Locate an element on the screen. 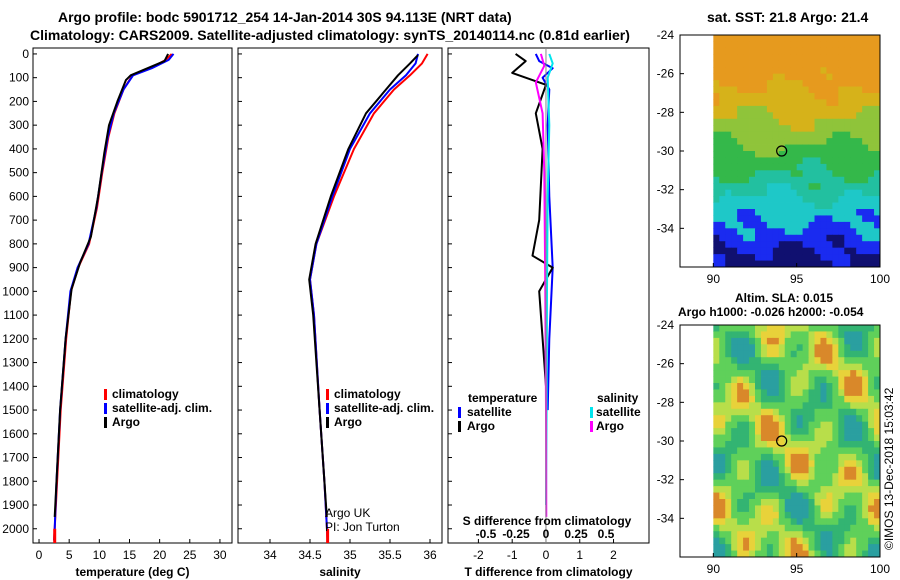  x-tick-label: 0 is located at coordinates (546, 555).